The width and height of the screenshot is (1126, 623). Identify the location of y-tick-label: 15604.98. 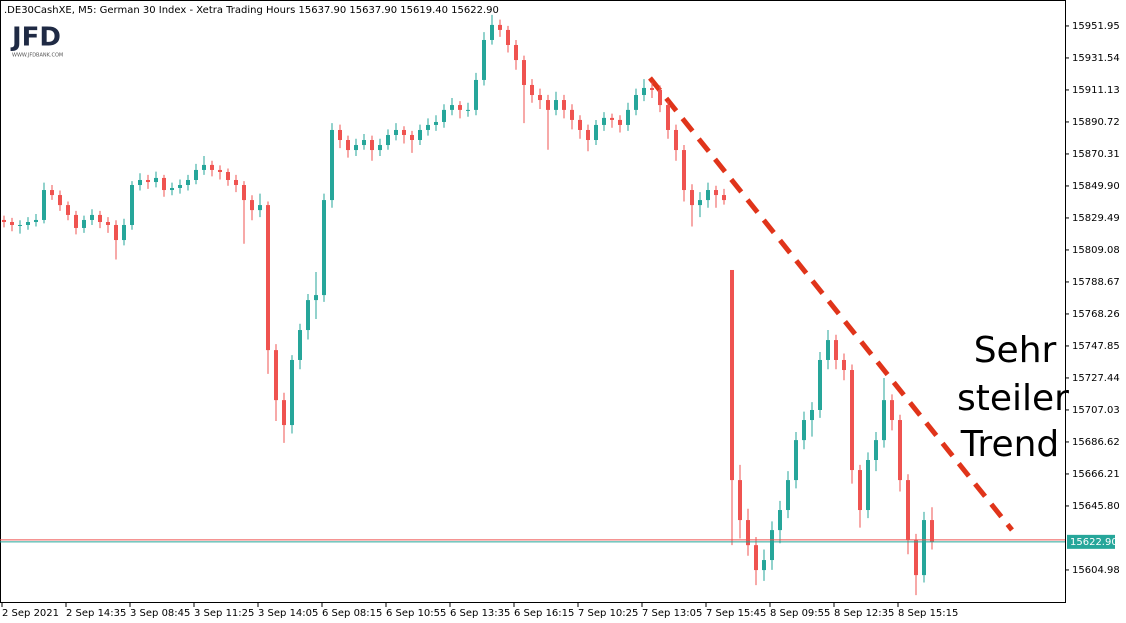
(1096, 570).